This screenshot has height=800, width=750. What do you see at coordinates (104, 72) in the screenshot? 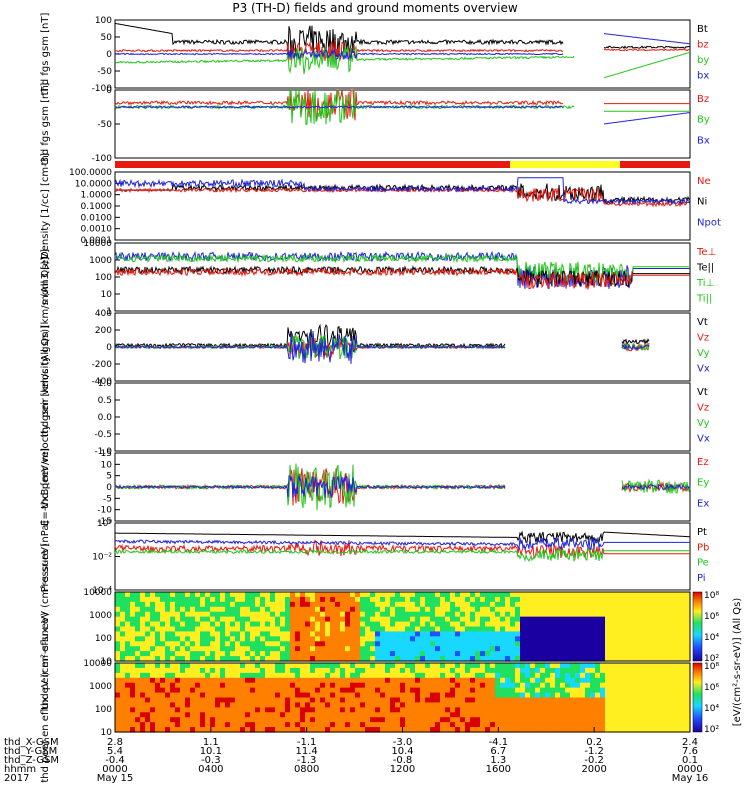
I see `ytick-label: -50` at bounding box center [104, 72].